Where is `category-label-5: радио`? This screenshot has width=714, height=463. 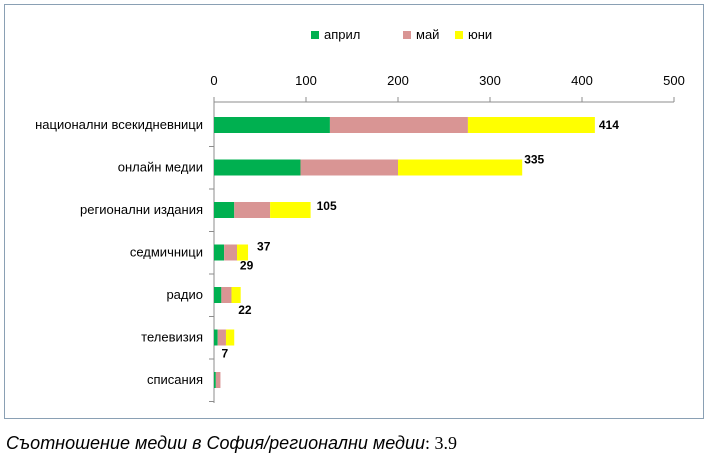
category-label-5: радио is located at coordinates (184, 294).